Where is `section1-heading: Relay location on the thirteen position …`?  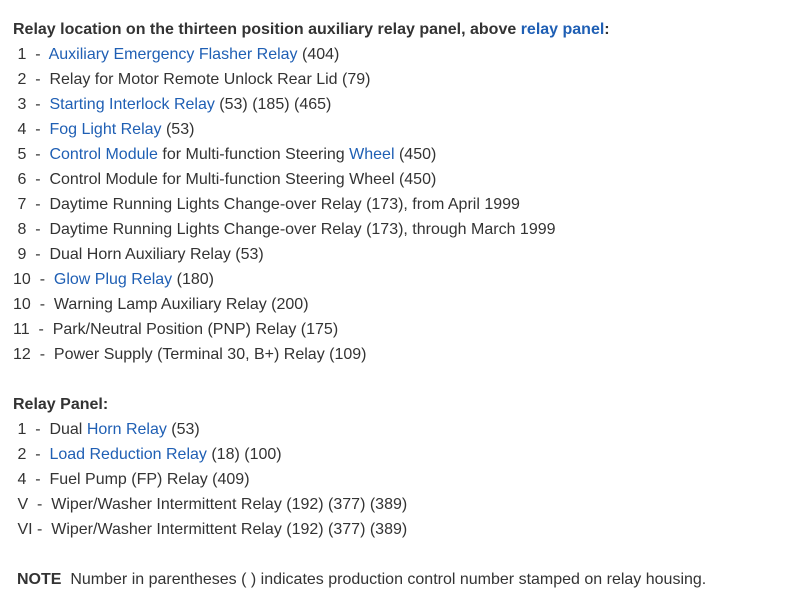 section1-heading: Relay location on the thirteen position … is located at coordinates (406, 29).